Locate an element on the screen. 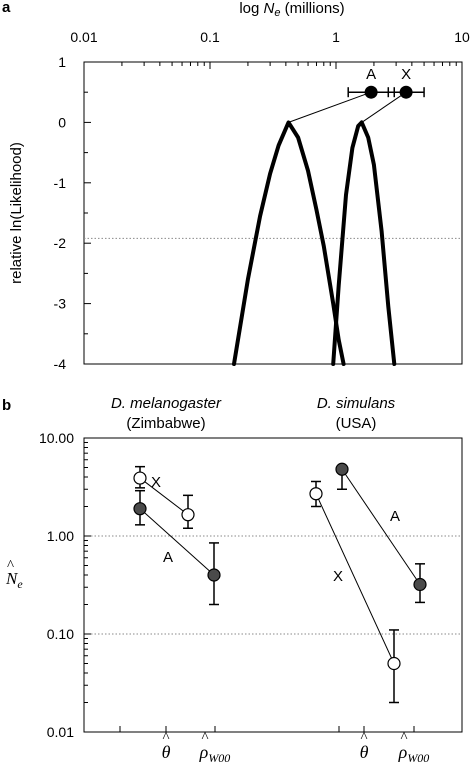  point-label-X: X is located at coordinates (406, 74).